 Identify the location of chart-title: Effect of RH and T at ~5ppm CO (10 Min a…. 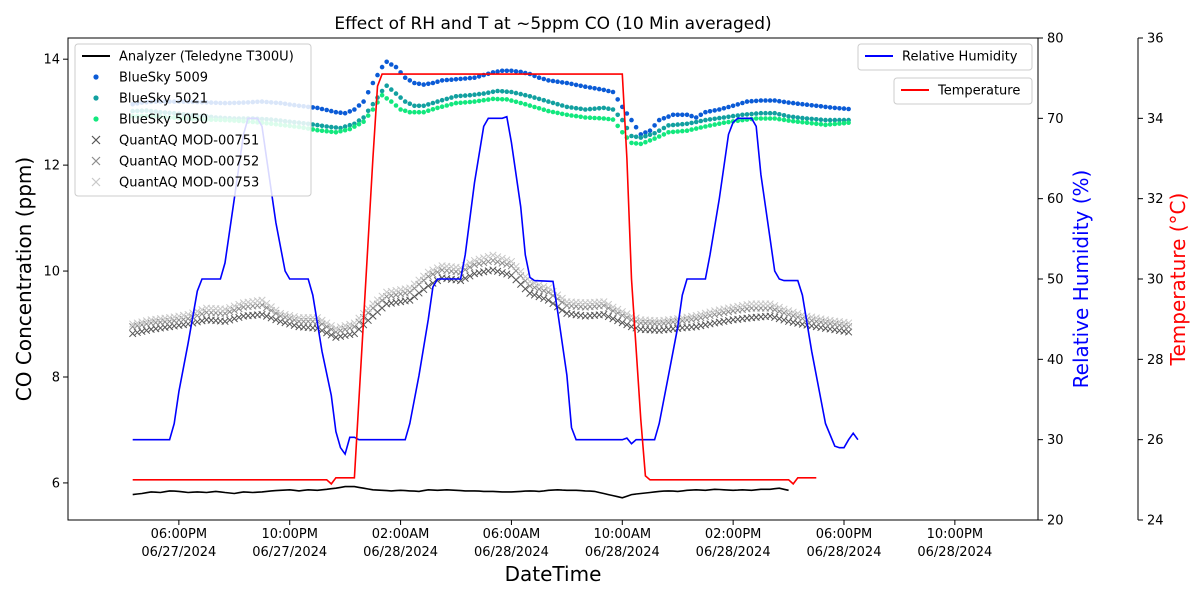
(552, 24).